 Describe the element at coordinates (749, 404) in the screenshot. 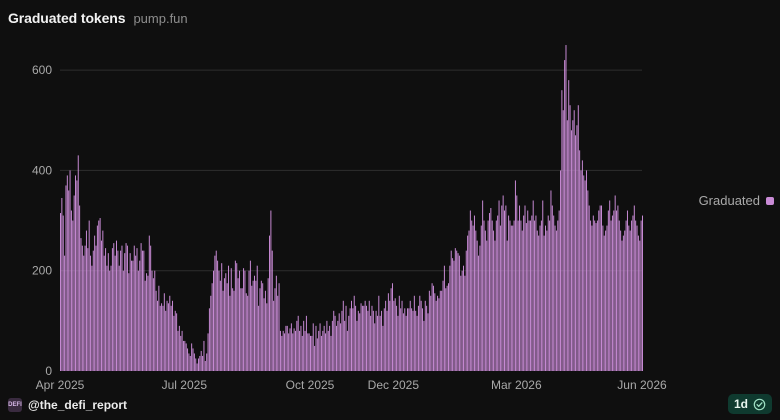

I see `interval-badge: 1d` at that location.